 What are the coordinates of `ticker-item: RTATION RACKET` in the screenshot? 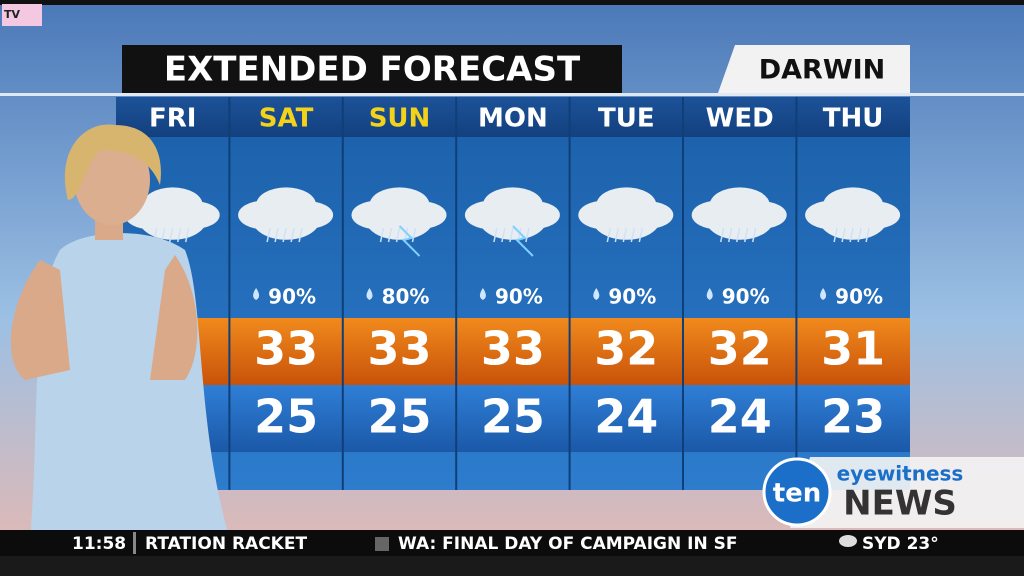 It's located at (226, 544).